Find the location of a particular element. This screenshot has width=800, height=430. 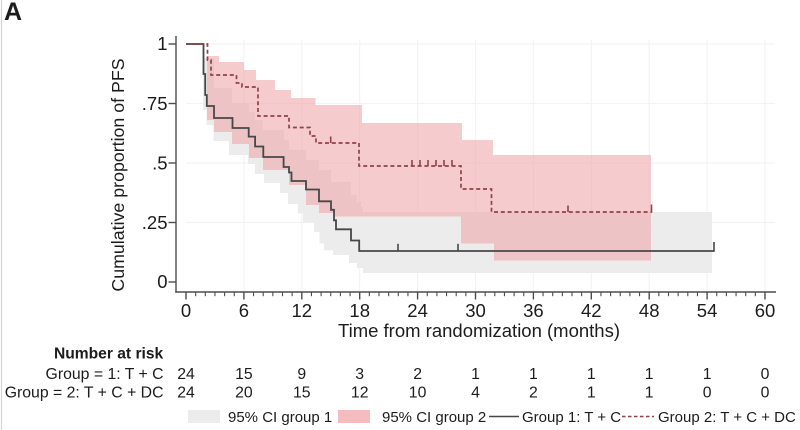

svg-text:Time from randomization (month: Time from randomization (months) is located at coordinates (479, 330).